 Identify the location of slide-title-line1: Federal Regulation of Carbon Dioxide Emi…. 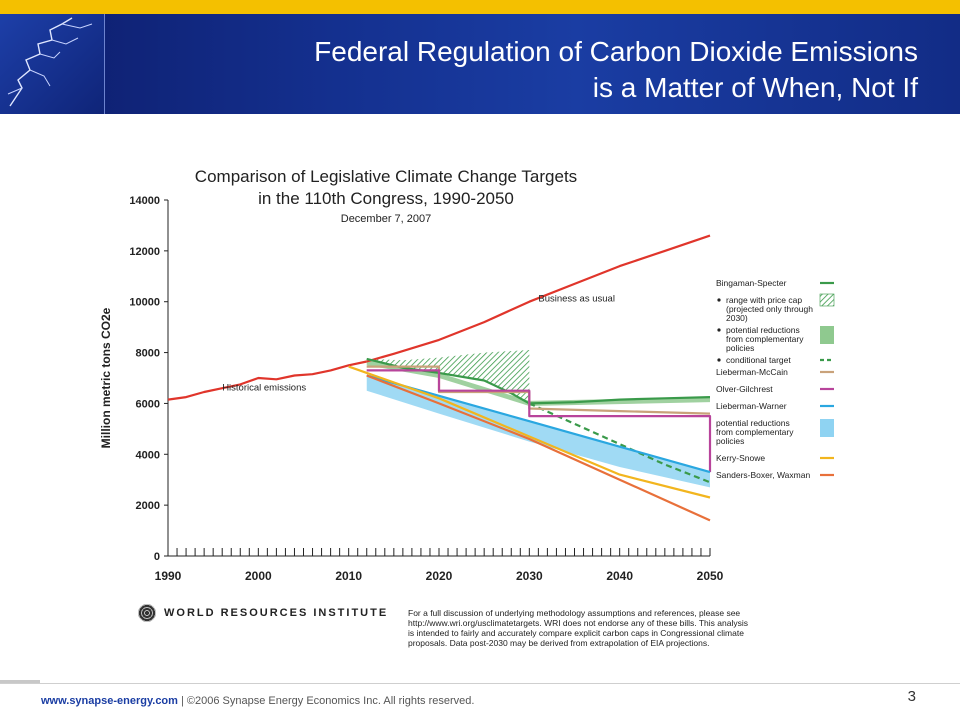
(616, 51).